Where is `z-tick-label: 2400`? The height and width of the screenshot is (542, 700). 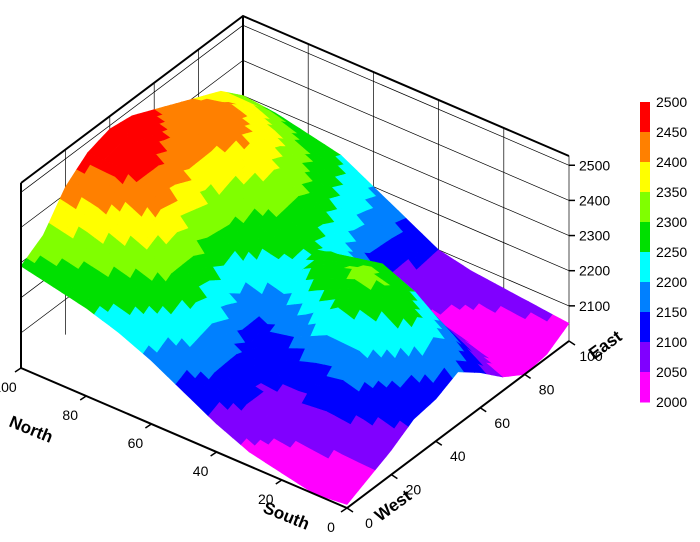
z-tick-label: 2400 is located at coordinates (594, 200).